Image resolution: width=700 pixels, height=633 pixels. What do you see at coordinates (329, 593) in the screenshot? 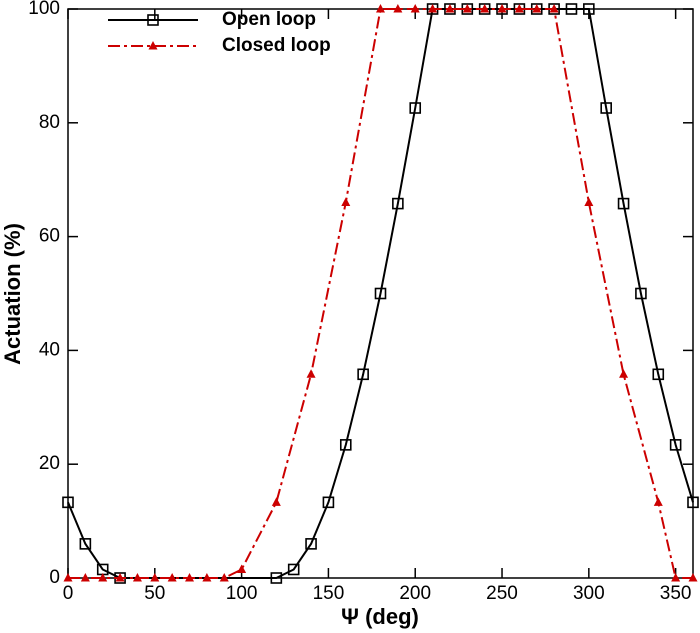
I see `x-tick-label: 150` at bounding box center [329, 593].